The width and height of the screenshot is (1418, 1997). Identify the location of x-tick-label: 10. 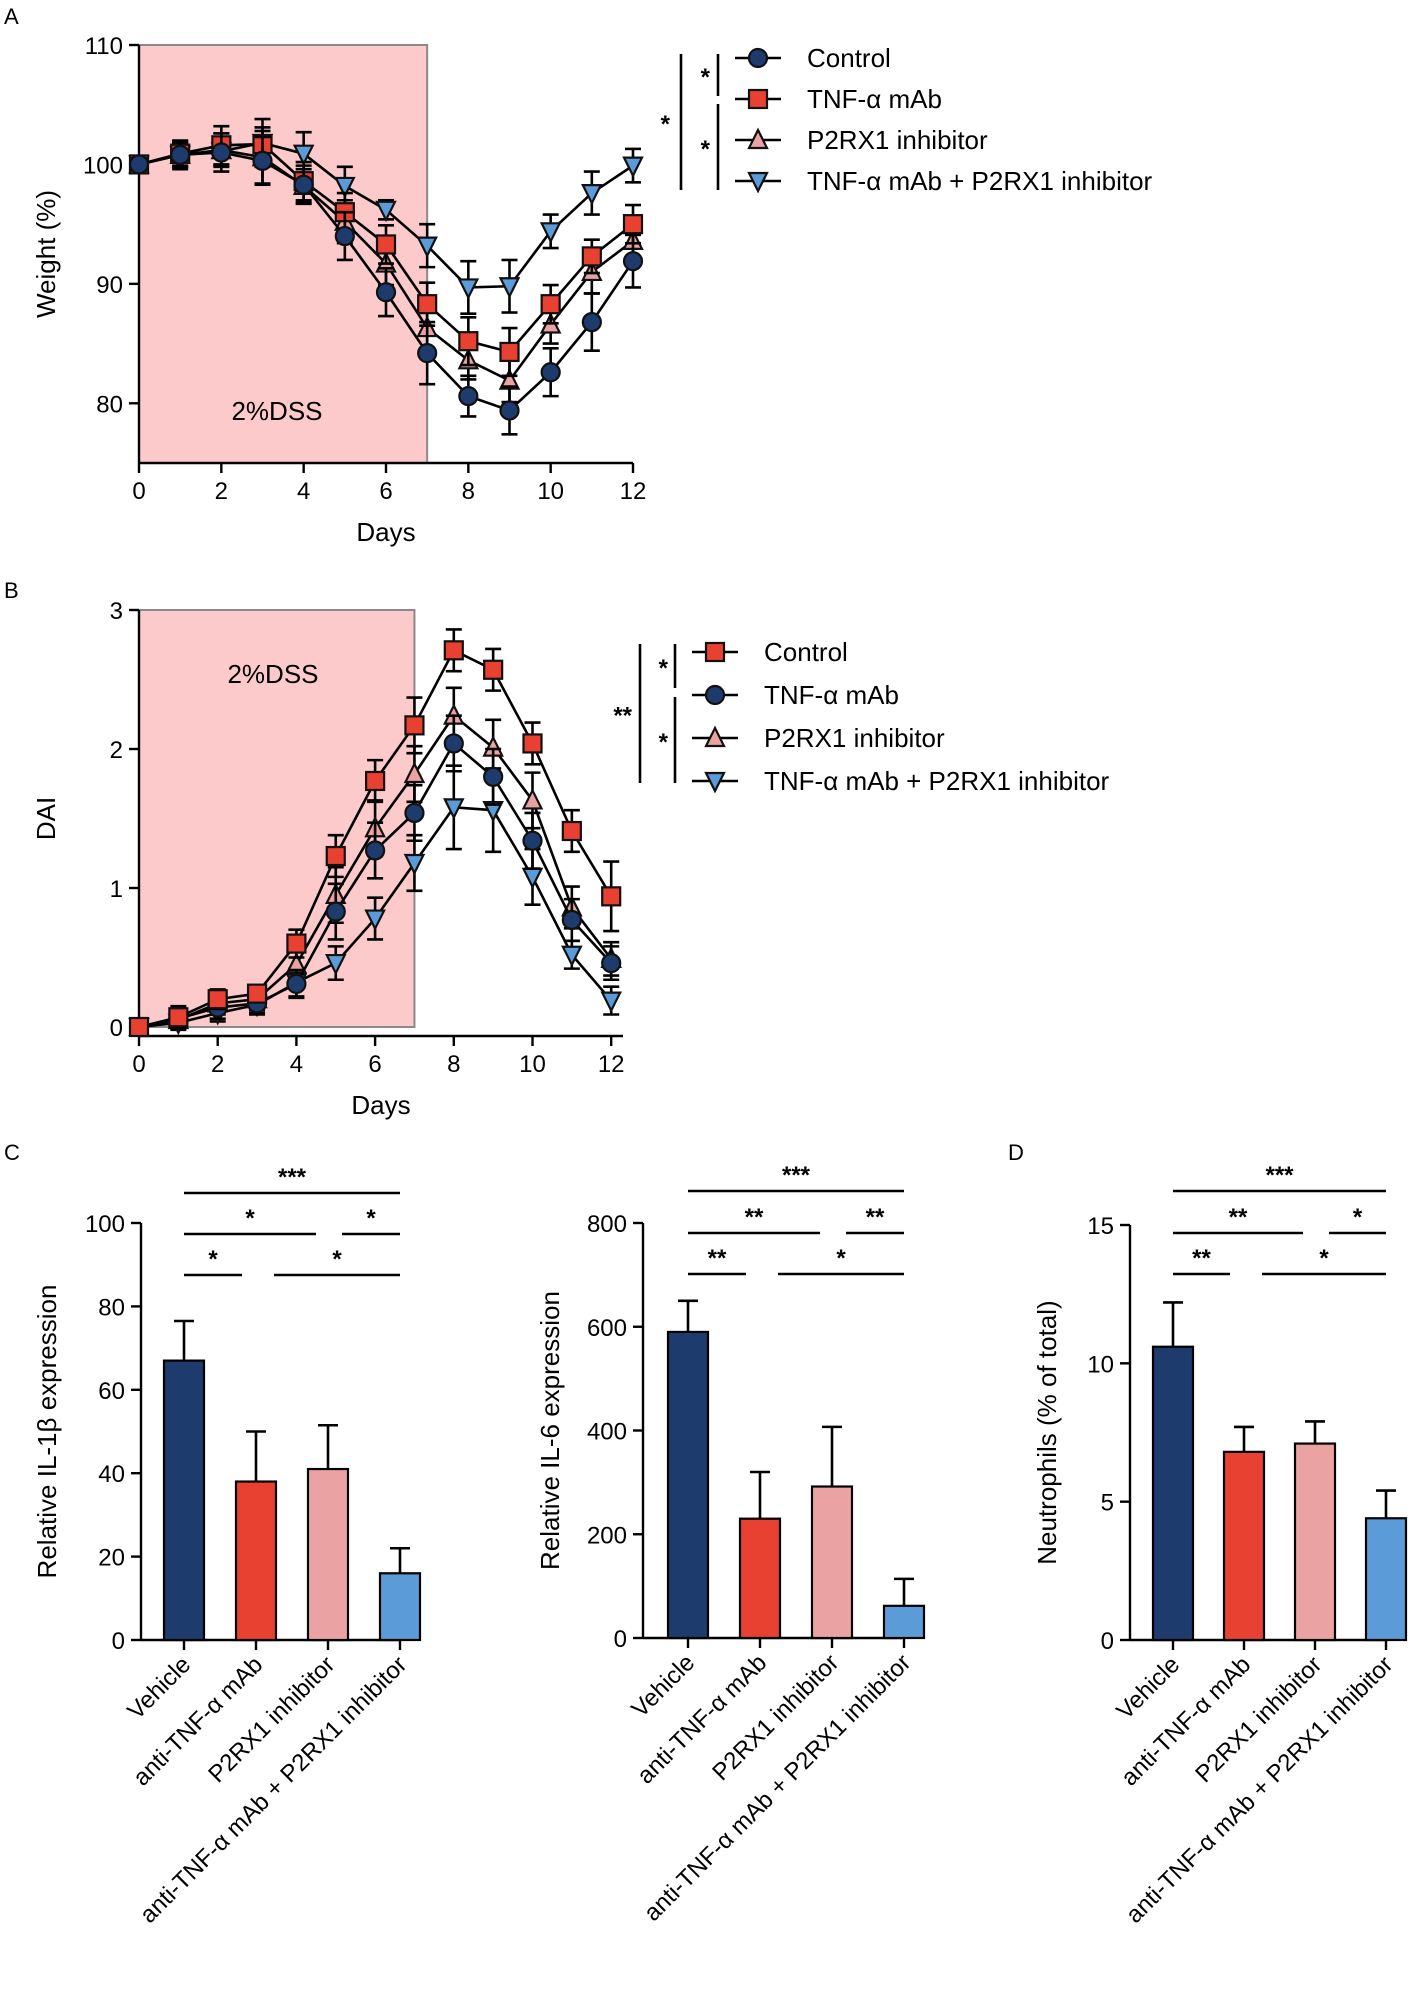
(532, 1064).